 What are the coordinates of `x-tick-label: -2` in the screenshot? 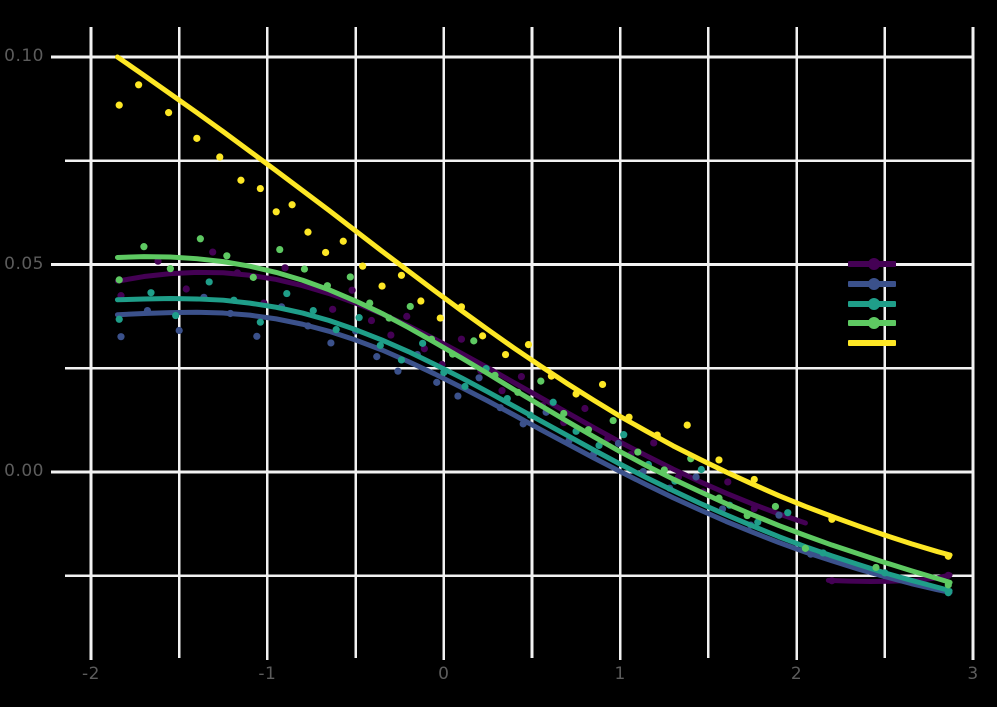 It's located at (91, 674).